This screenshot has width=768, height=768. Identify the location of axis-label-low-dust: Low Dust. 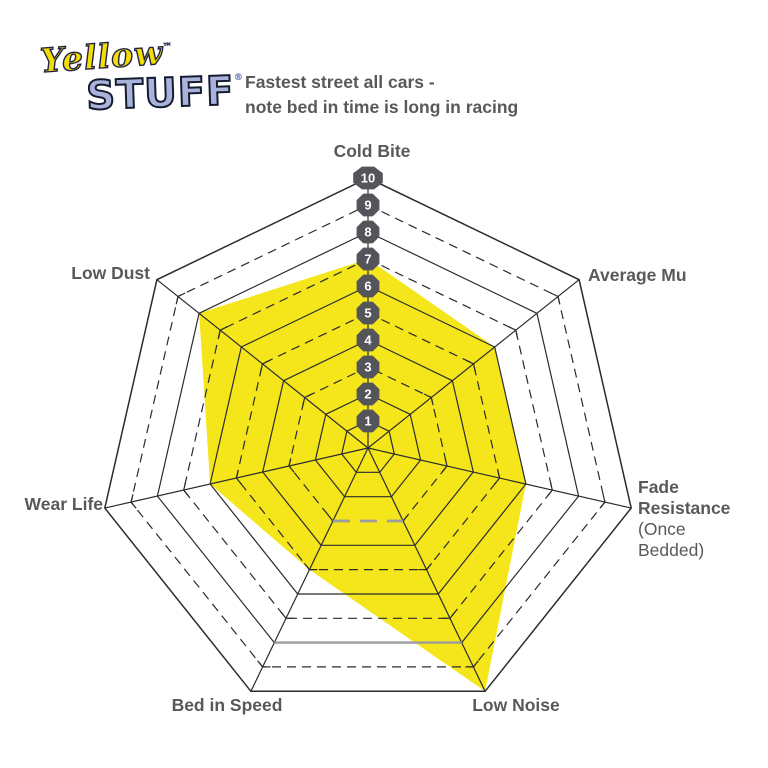
(110, 273).